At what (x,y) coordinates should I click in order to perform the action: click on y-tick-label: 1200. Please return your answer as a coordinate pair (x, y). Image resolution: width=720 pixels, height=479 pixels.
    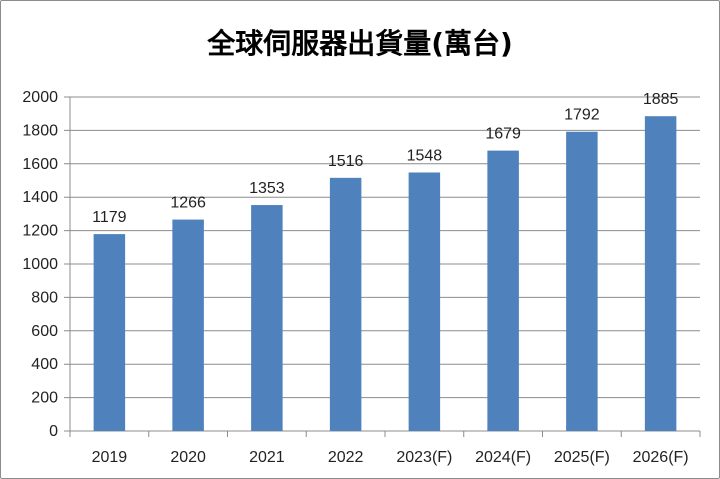
    Looking at the image, I should click on (40, 231).